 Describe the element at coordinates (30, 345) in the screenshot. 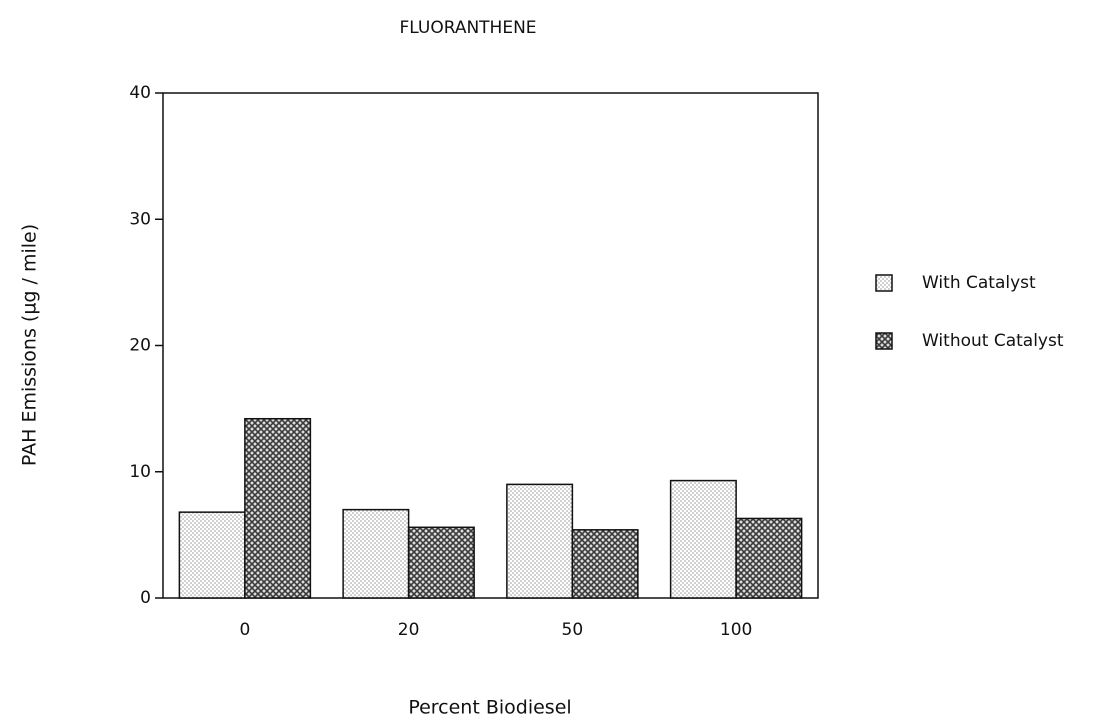

I see `y-axis-label: PAH Emissions (µg / mile)` at that location.